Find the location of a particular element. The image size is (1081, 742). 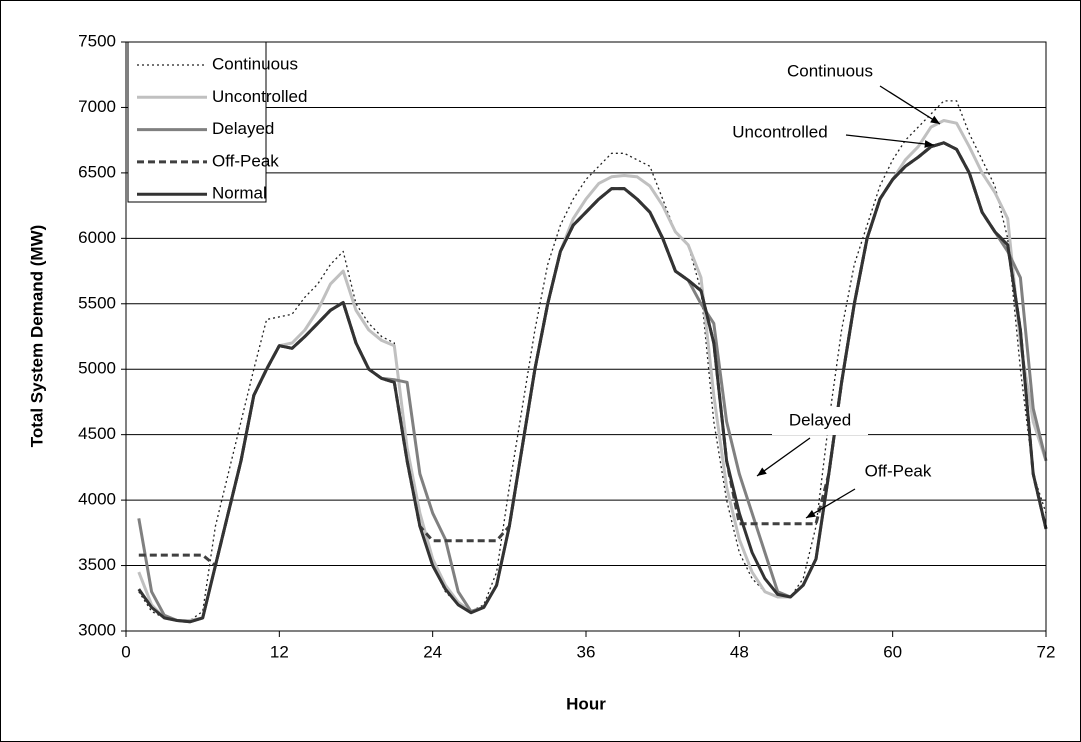

legend-box is located at coordinates (197, 122).